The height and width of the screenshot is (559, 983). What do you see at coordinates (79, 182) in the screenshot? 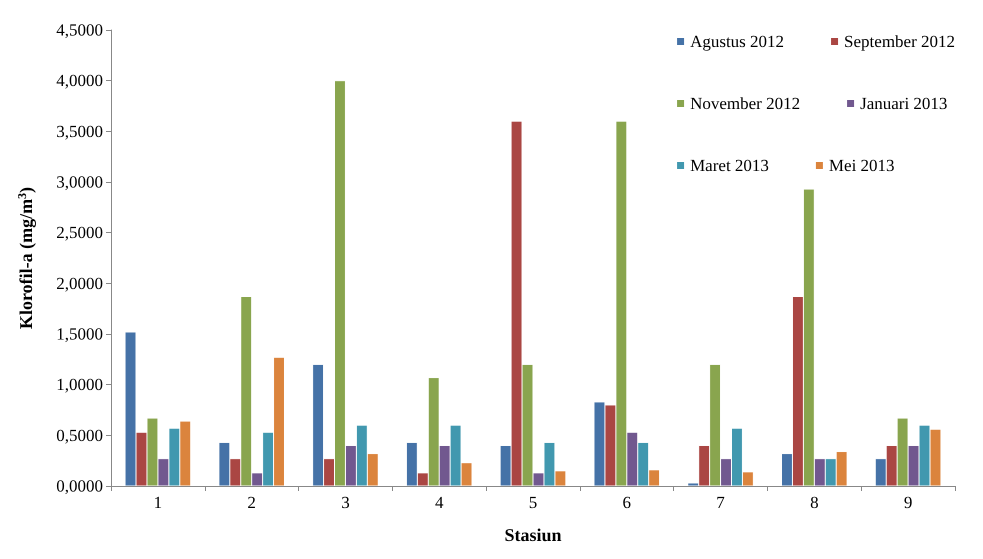
I see `y-tick-label: 3,0000` at bounding box center [79, 182].